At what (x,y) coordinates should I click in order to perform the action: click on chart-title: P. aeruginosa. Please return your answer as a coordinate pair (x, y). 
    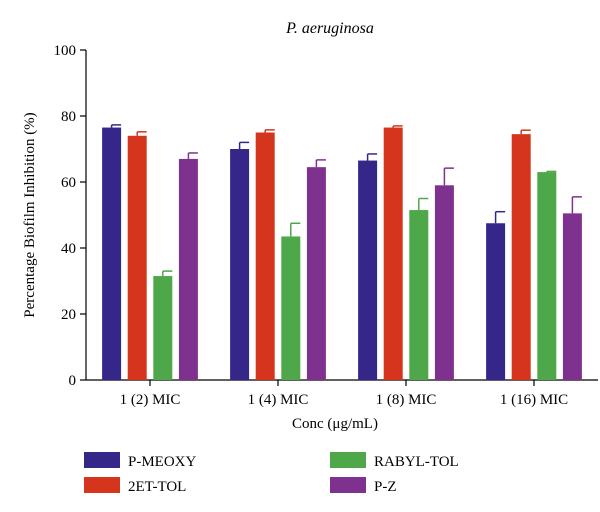
    Looking at the image, I should click on (329, 28).